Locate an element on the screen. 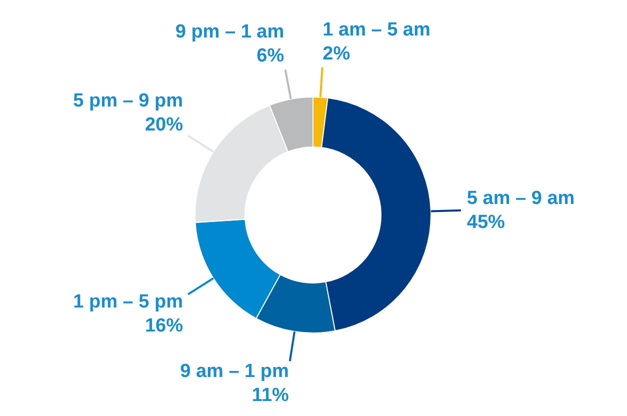 The image size is (627, 416). data-label: 11% is located at coordinates (271, 395).